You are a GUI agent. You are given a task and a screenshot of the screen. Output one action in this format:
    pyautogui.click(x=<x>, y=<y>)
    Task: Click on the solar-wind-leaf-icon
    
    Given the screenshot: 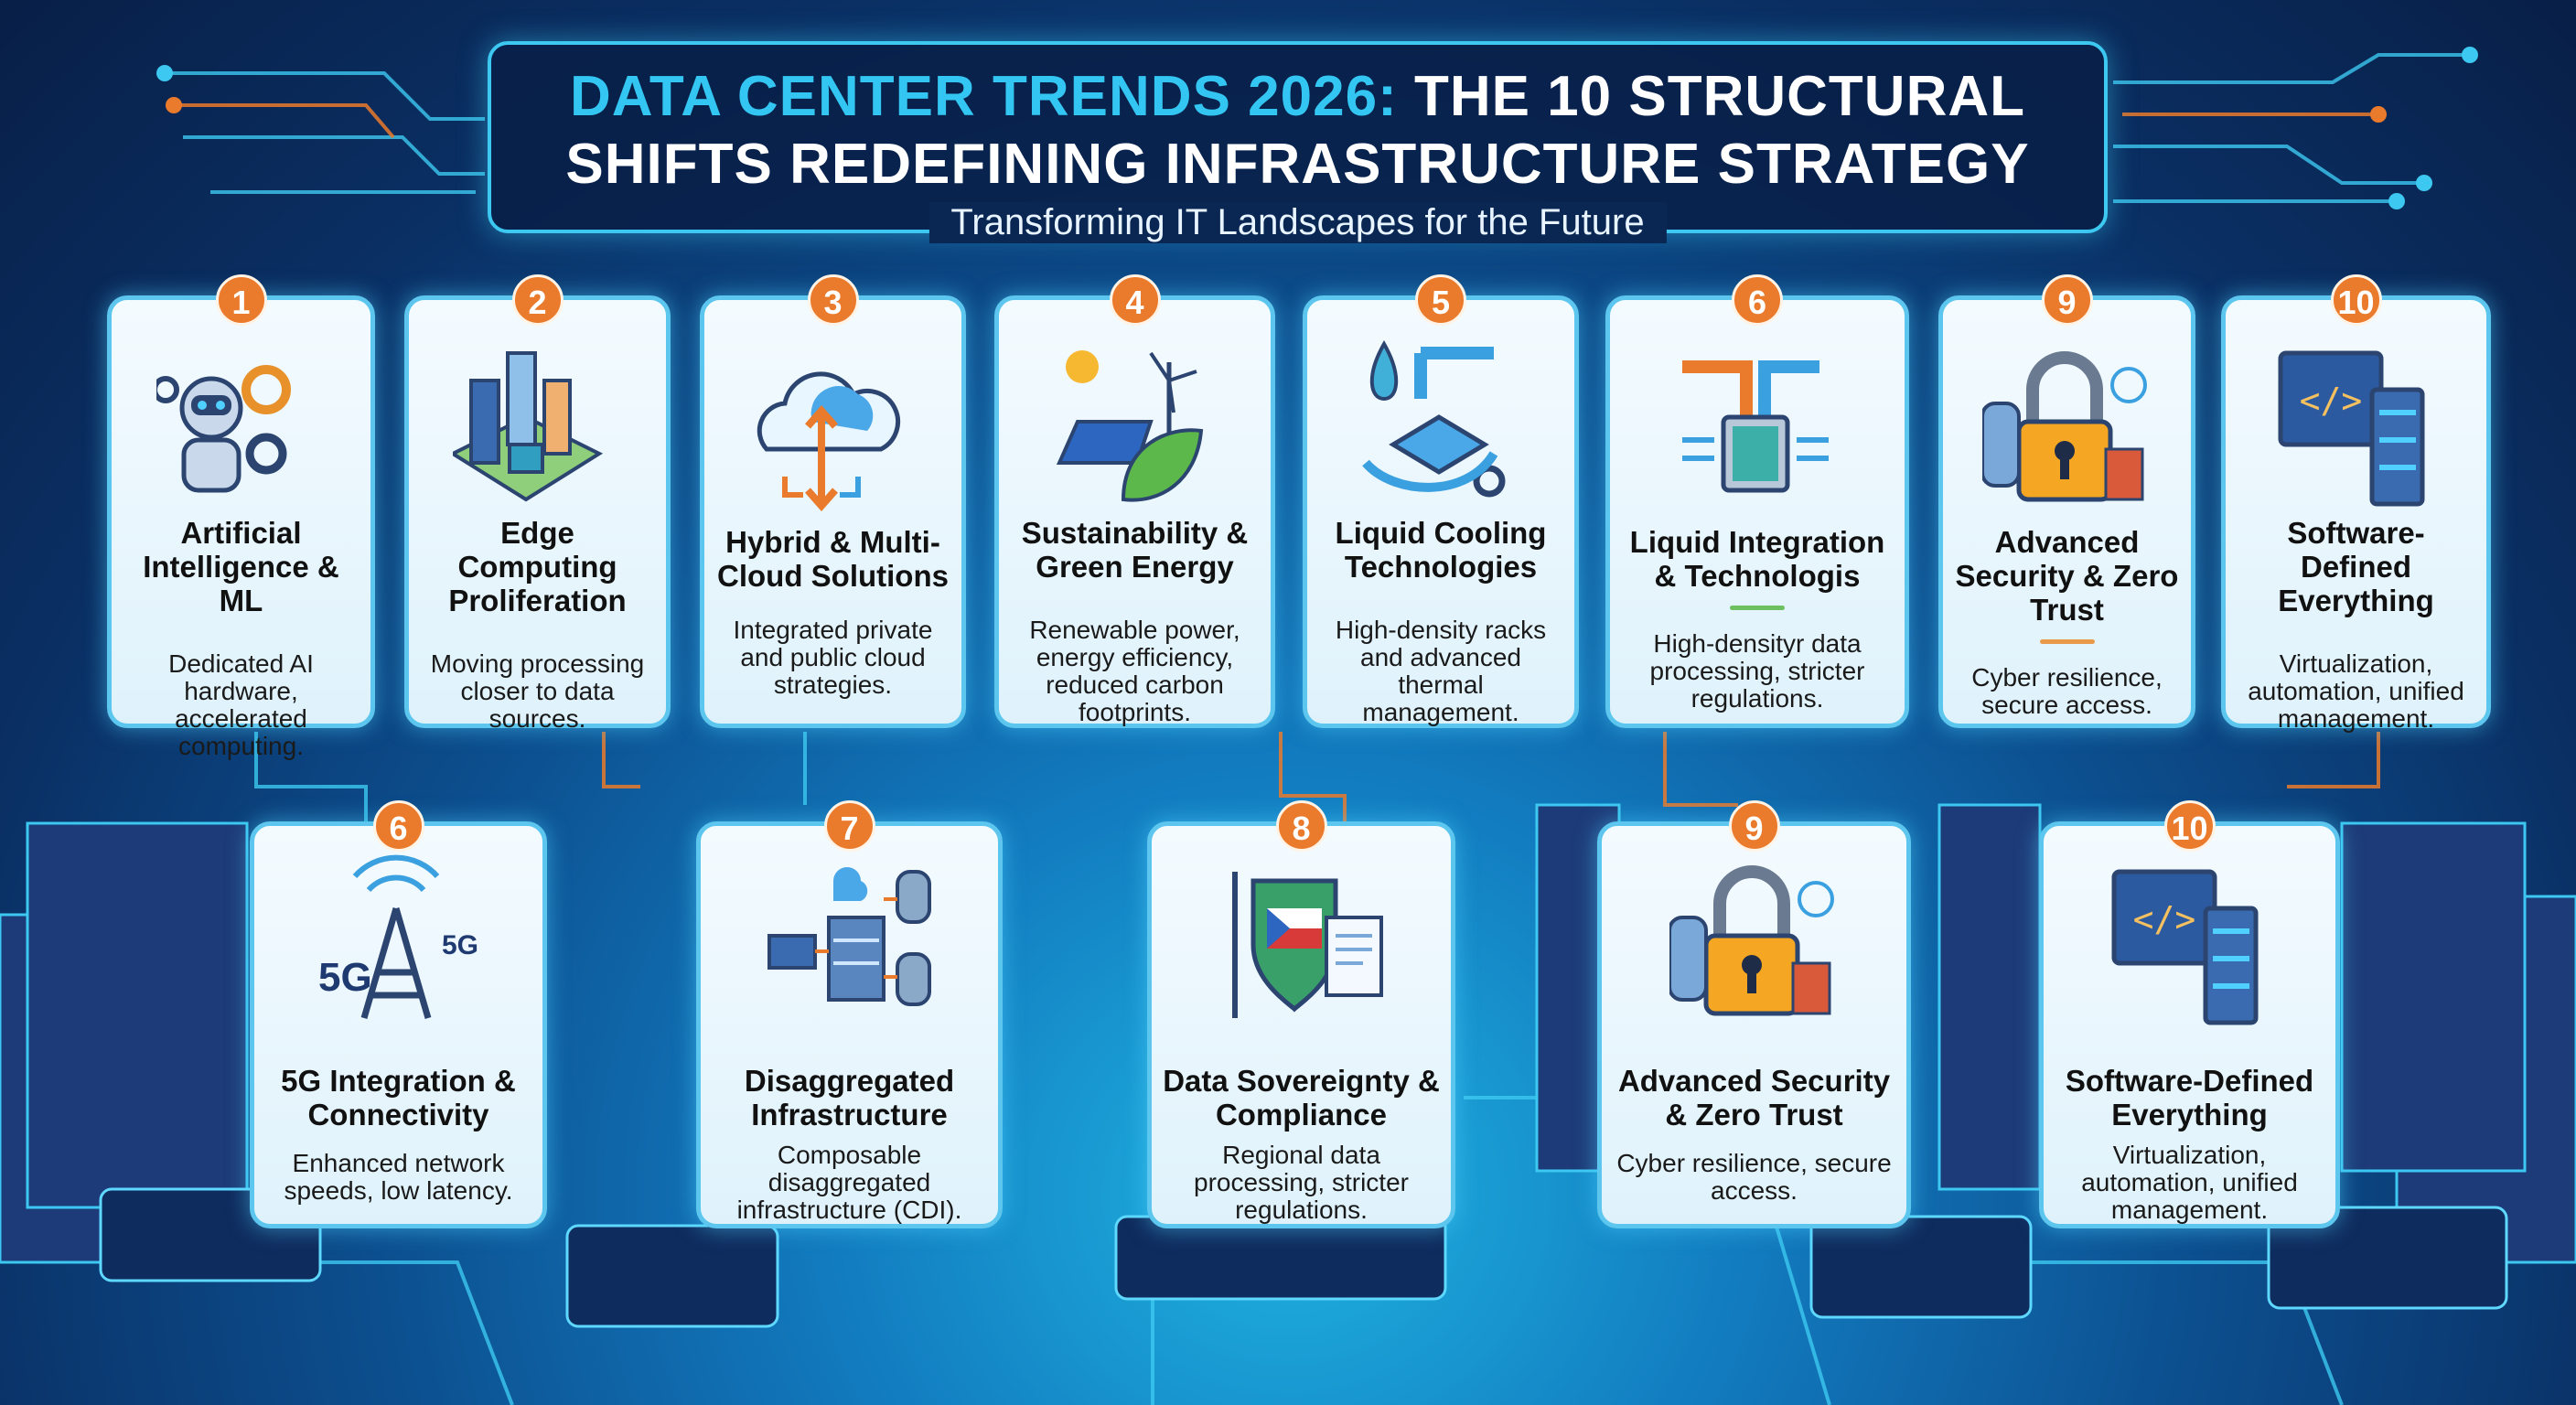 What is the action you would take?
    pyautogui.click(x=1134, y=422)
    